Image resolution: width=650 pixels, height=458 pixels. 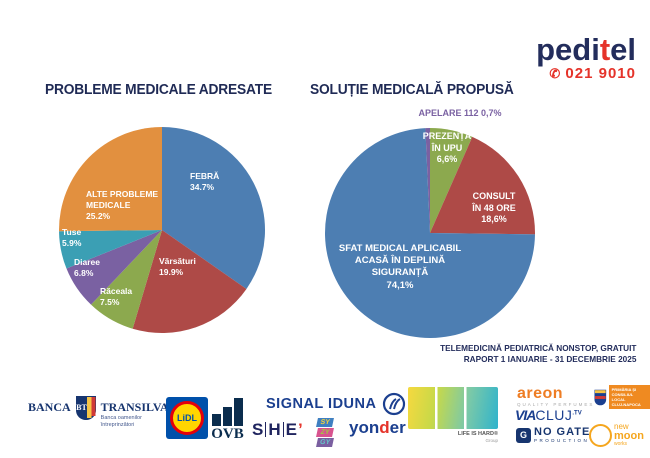 I want to click on phone-number-text: 021 9010, so click(x=600, y=73).